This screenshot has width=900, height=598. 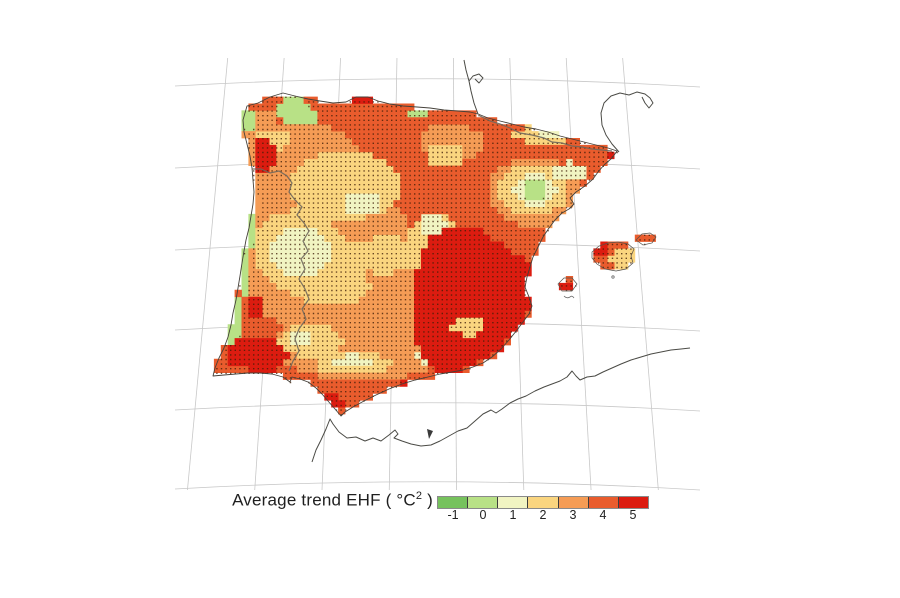 I want to click on small-island-marks, so click(x=589, y=287).